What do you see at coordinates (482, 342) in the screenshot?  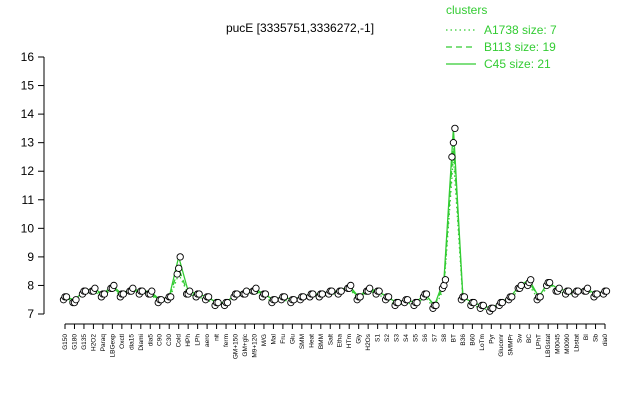 I see `x-tick-label: LoTm` at bounding box center [482, 342].